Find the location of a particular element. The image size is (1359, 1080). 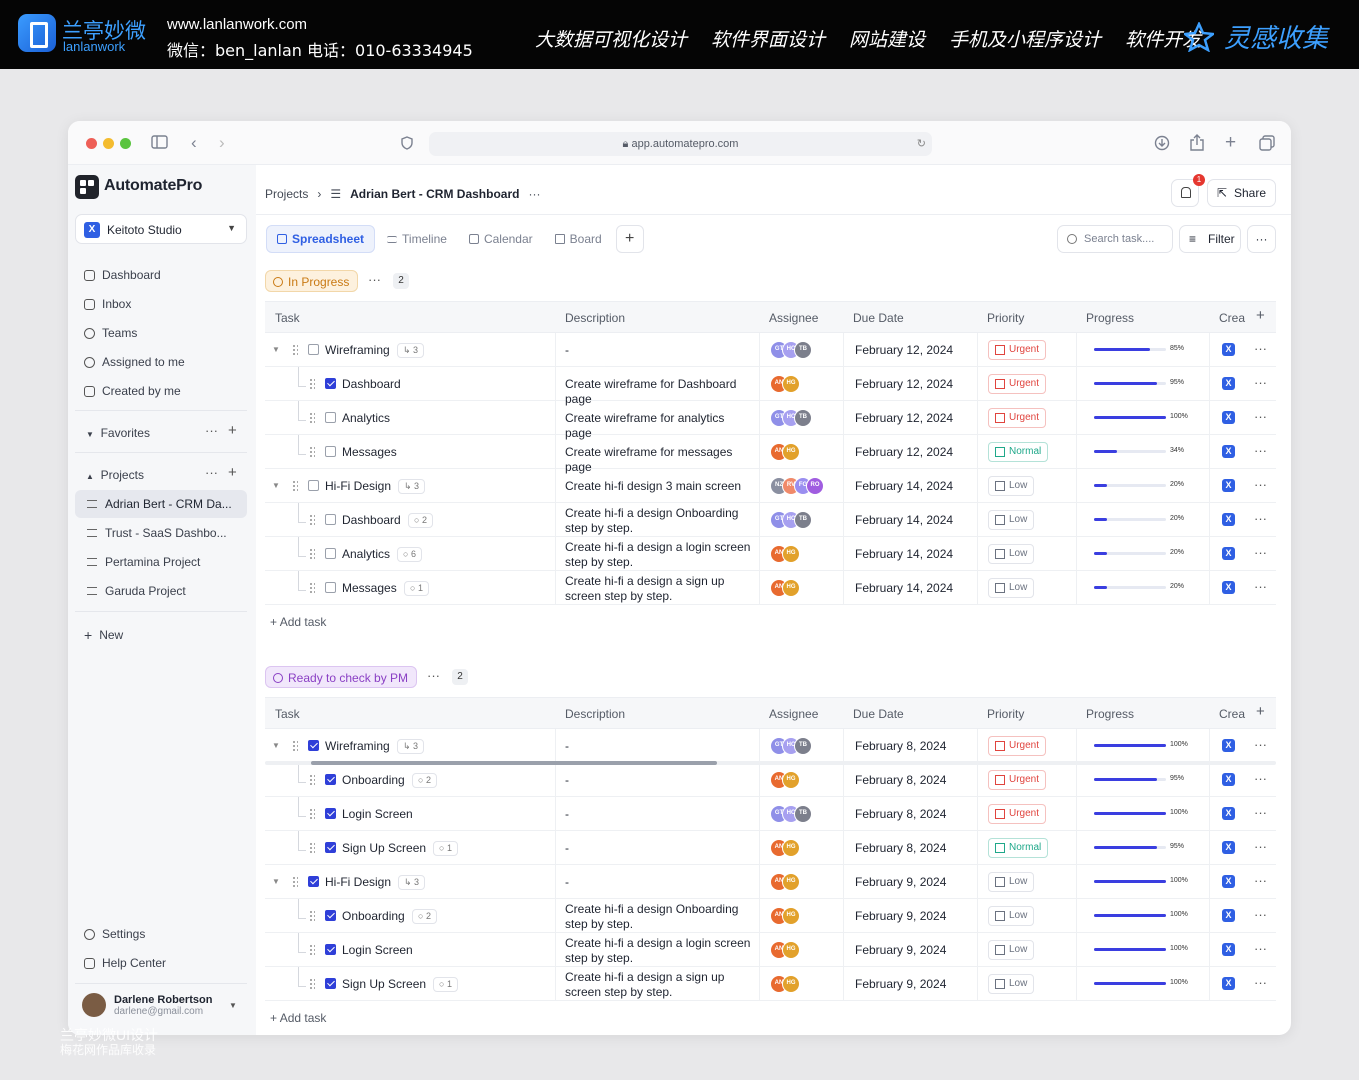

task-name: Onboarding is located at coordinates (373, 916).